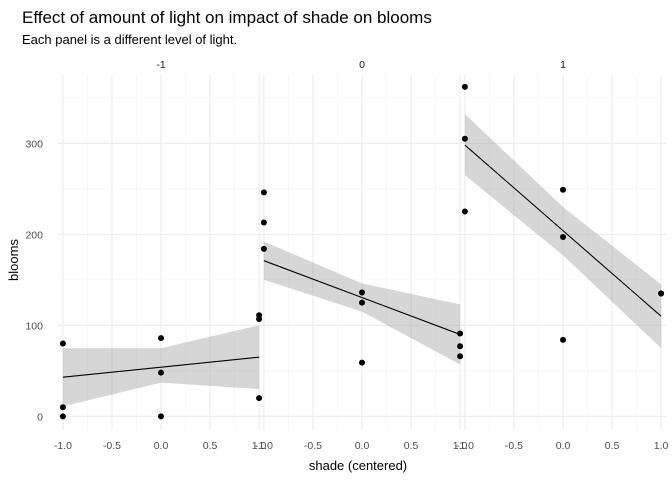 The height and width of the screenshot is (480, 672). I want to click on panel-strip-label: 1, so click(563, 65).